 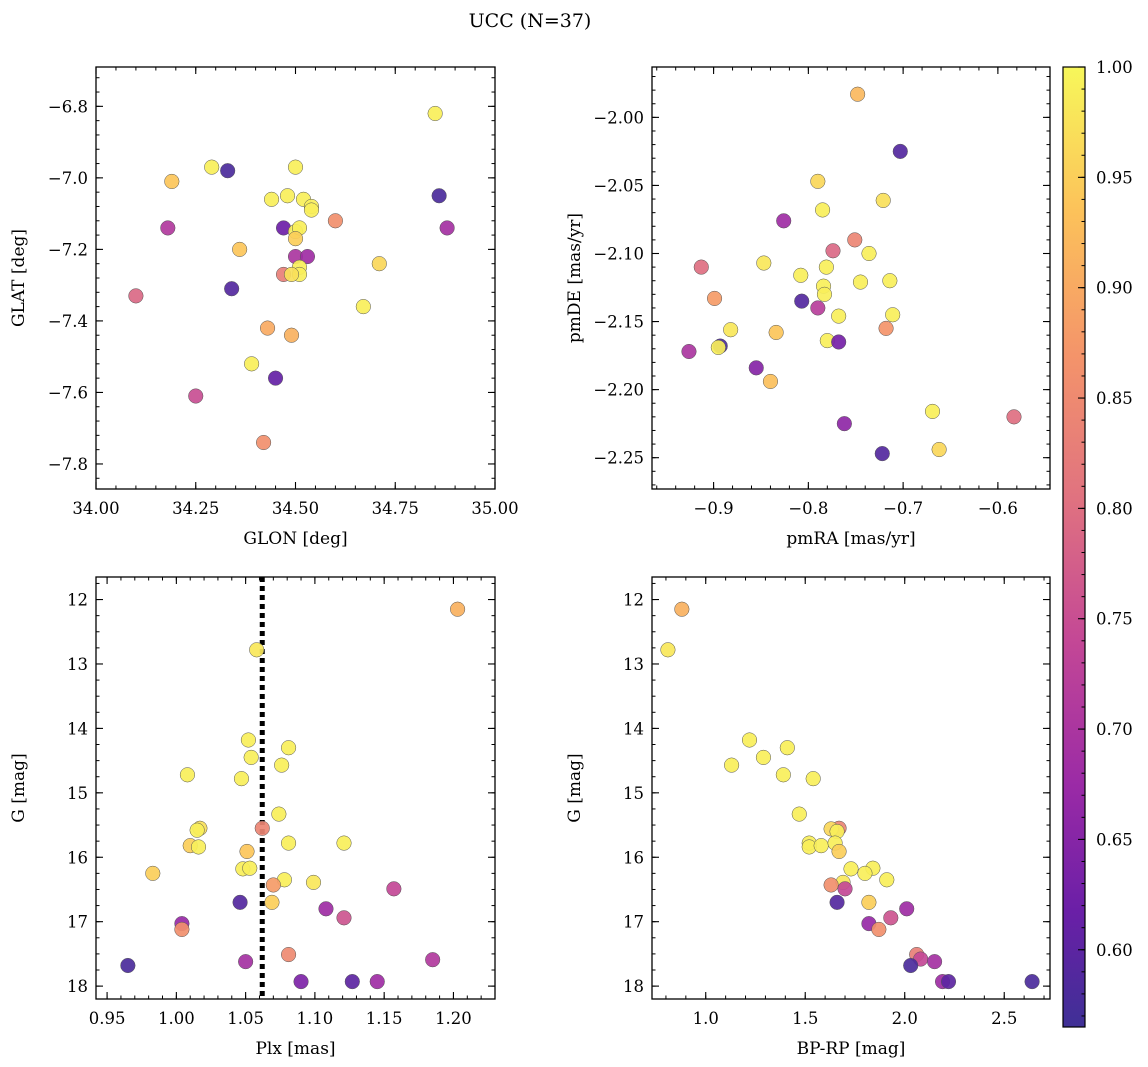 What do you see at coordinates (633, 664) in the screenshot?
I see `y-tick-label: 13` at bounding box center [633, 664].